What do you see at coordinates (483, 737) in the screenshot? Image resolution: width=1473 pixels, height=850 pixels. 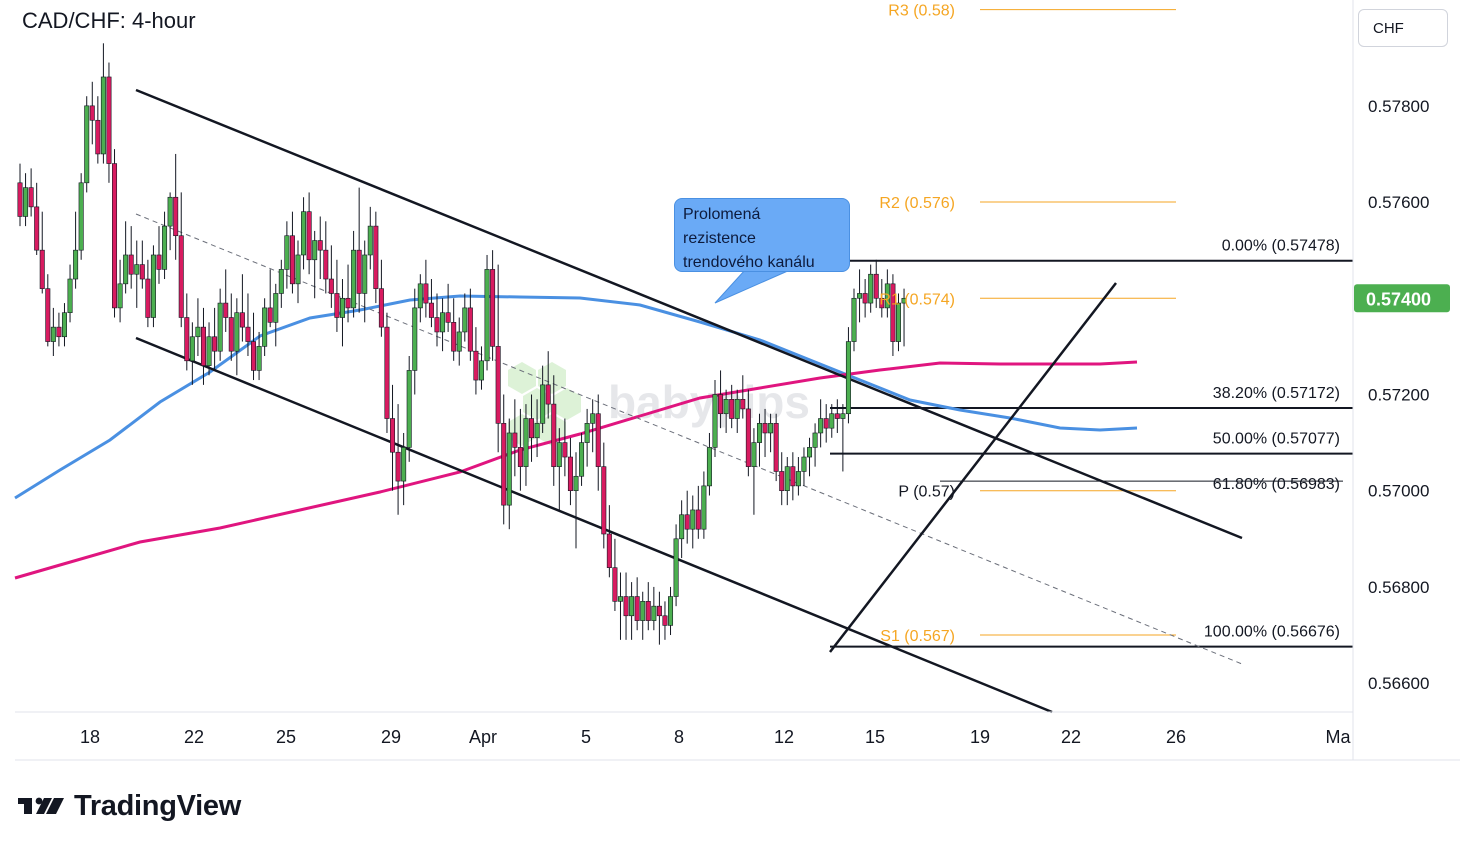 I see `date-tick-label: Apr` at bounding box center [483, 737].